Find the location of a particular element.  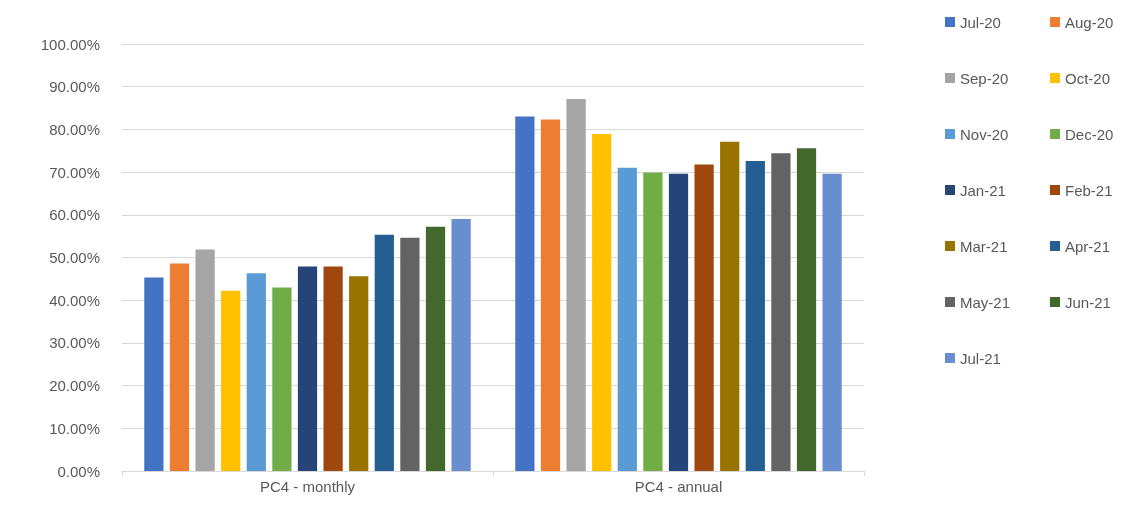

y-tick-label: 0.00% is located at coordinates (78, 471).